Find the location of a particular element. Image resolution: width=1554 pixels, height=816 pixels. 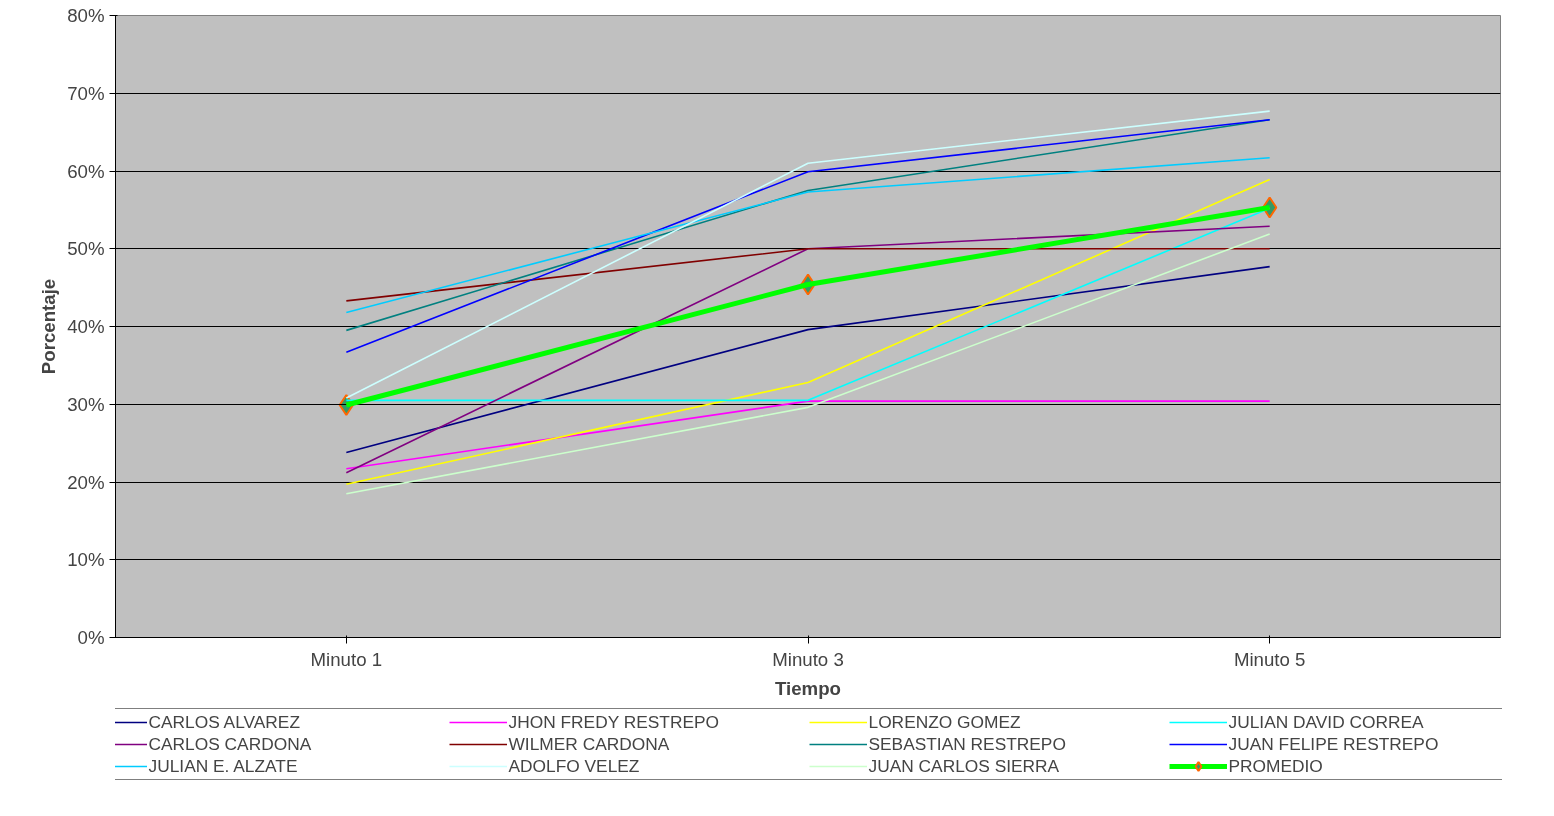

y-tick-label: 50% is located at coordinates (86, 249).